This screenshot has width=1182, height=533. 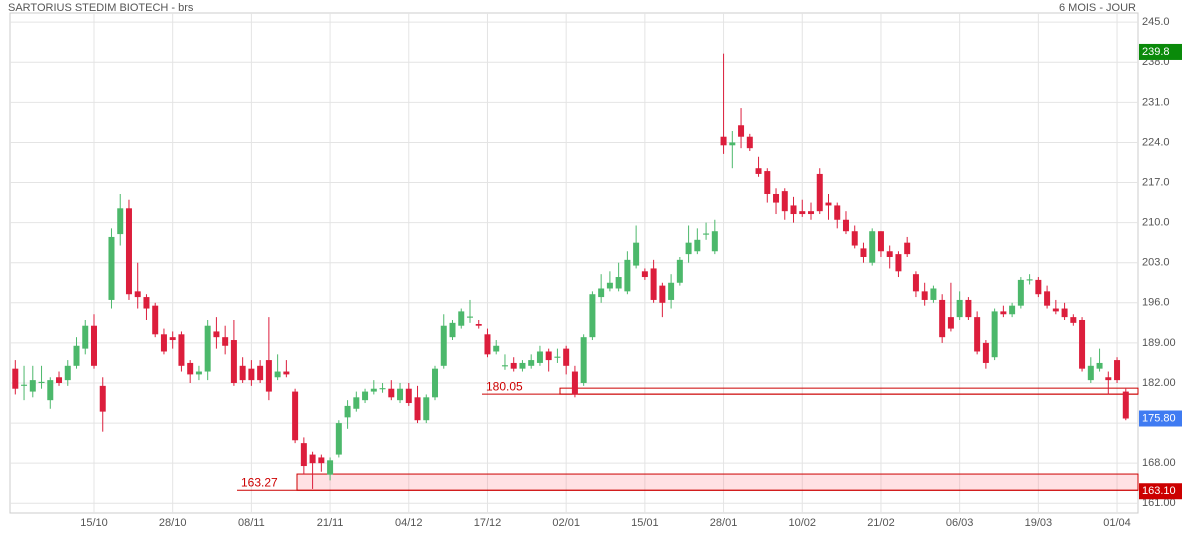 What do you see at coordinates (802, 523) in the screenshot?
I see `x-tick-label: 10/02` at bounding box center [802, 523].